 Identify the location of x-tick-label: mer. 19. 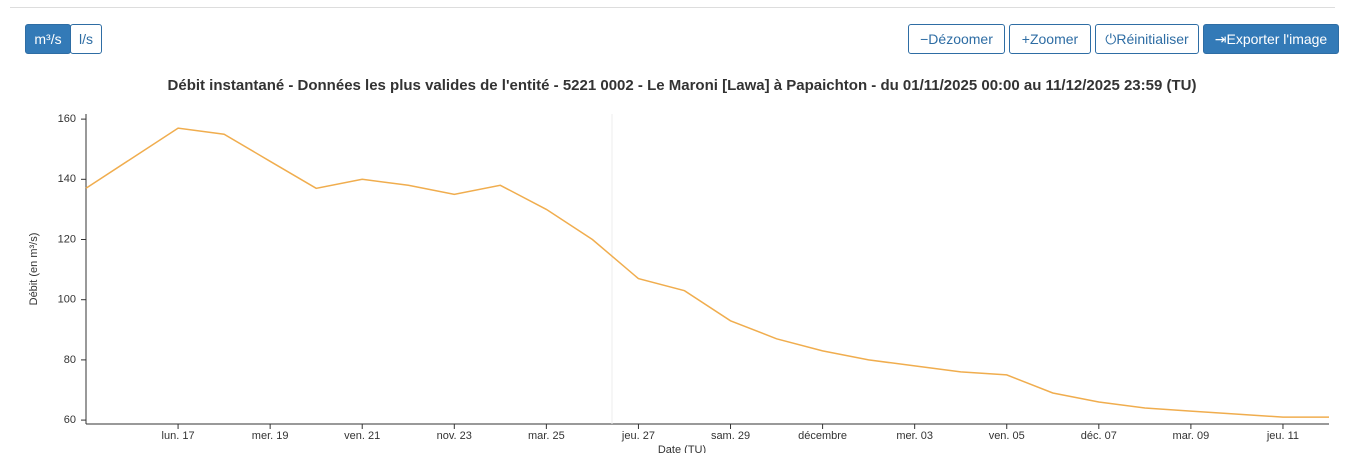
(270, 436).